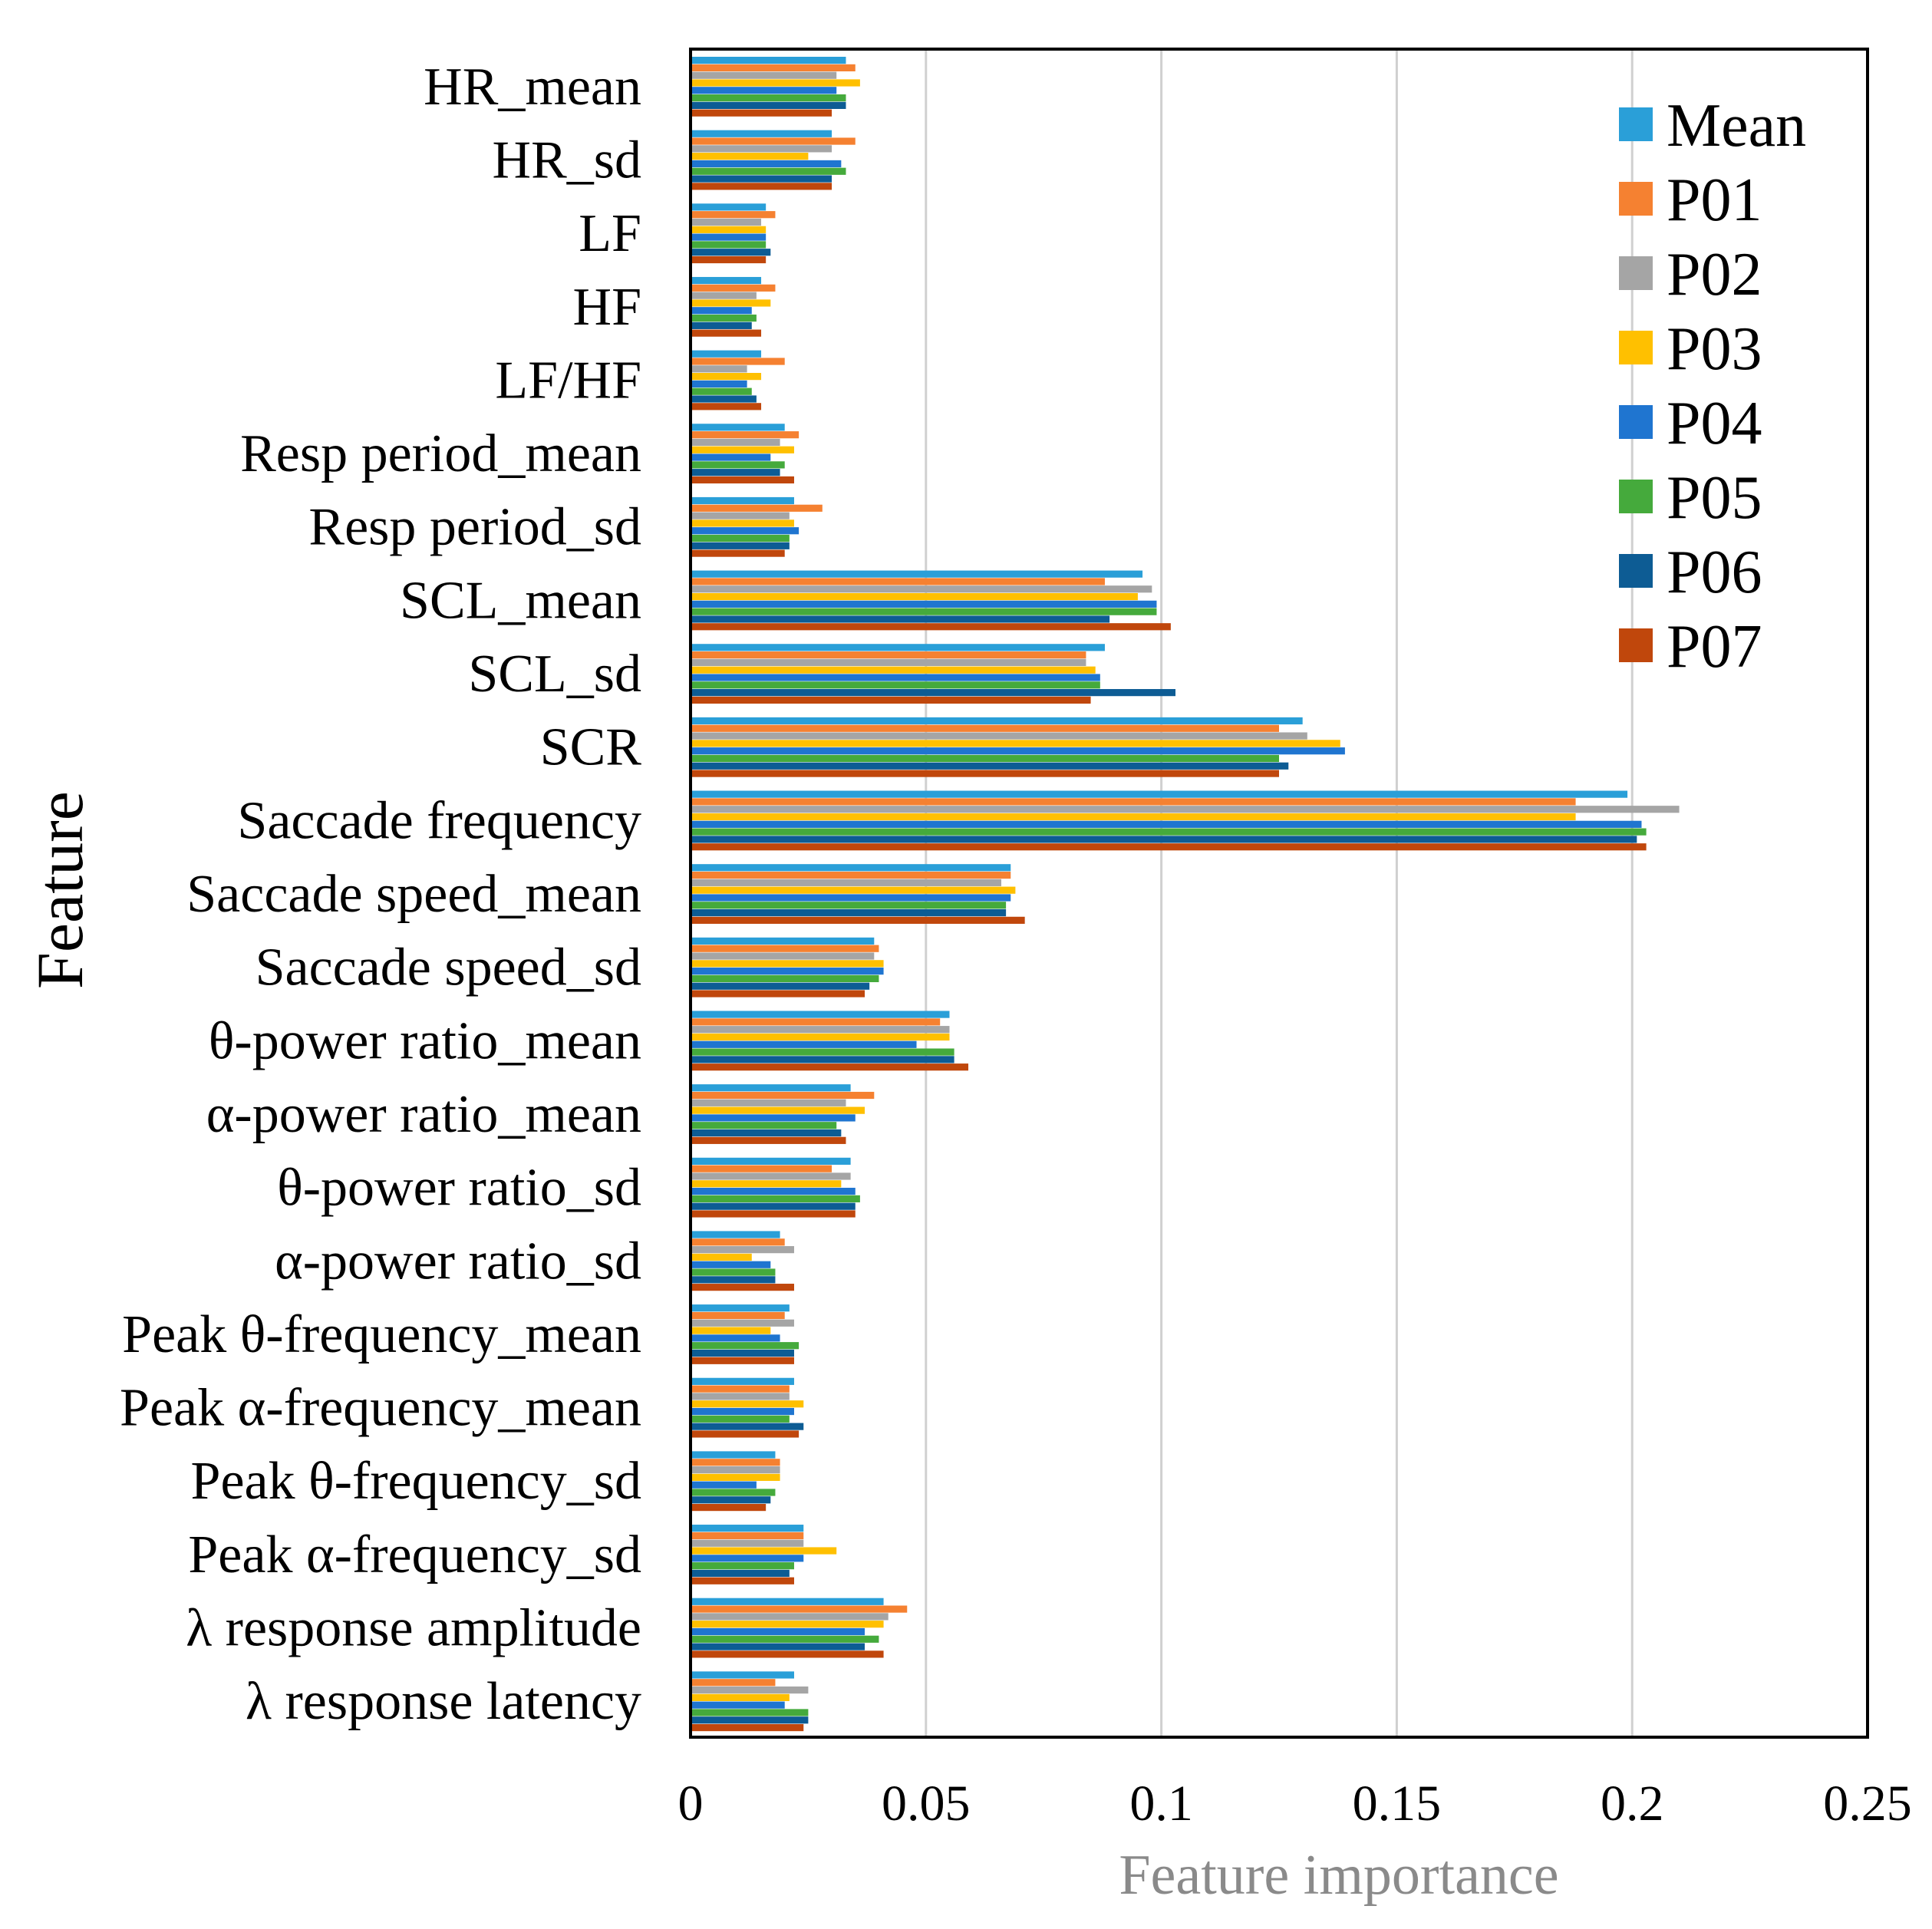  I want to click on category-label: HR_sd, so click(567, 160).